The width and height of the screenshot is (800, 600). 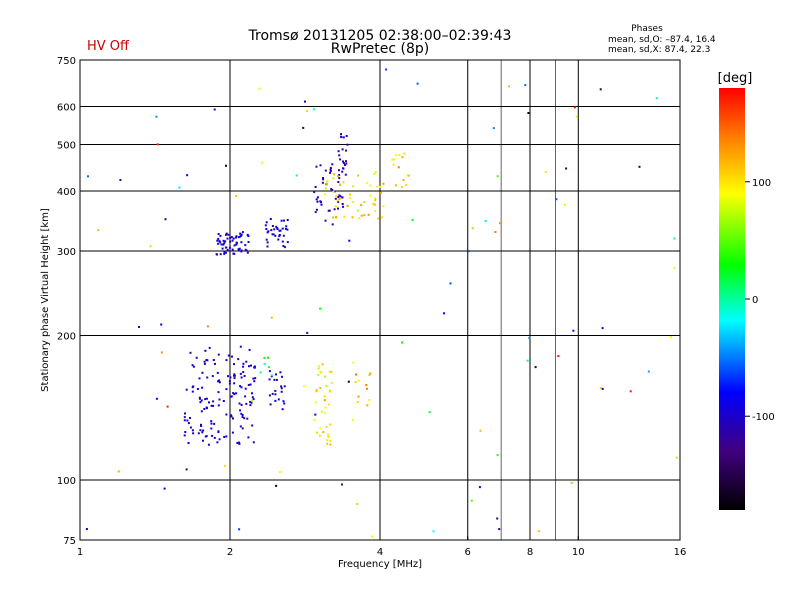 I want to click on y-axis-ticks: 75 100 200 300 400 500 600 750, so click(x=70, y=301).